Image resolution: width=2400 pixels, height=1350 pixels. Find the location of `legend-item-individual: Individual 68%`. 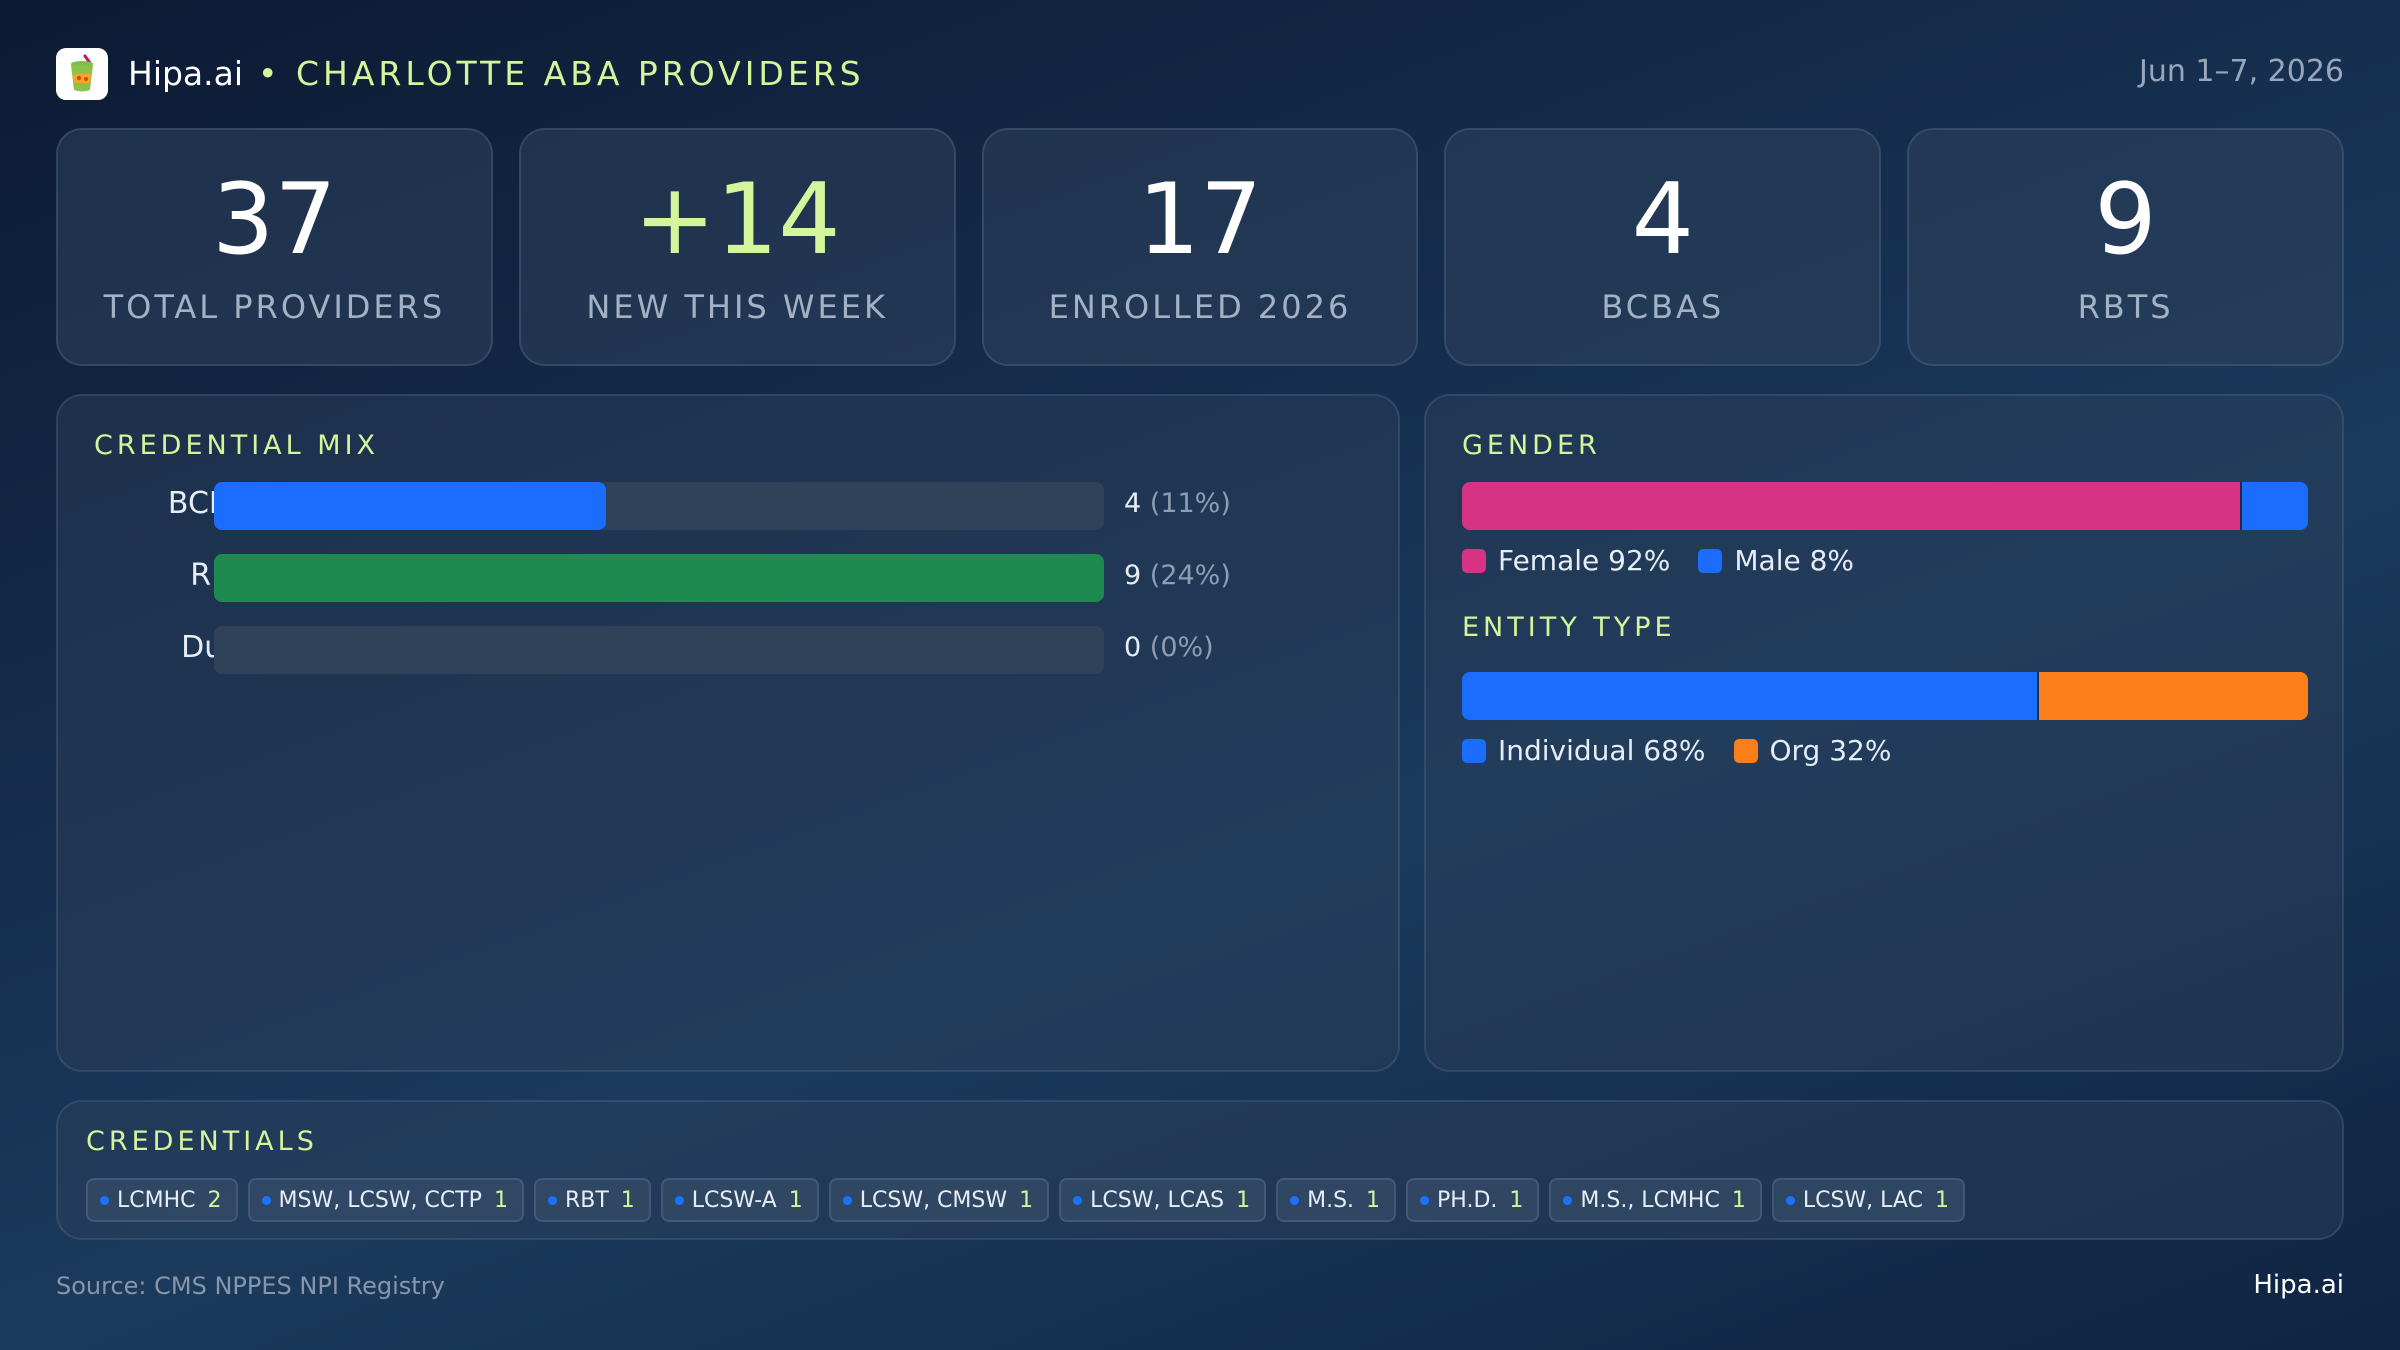

legend-item-individual: Individual 68% is located at coordinates (1584, 750).